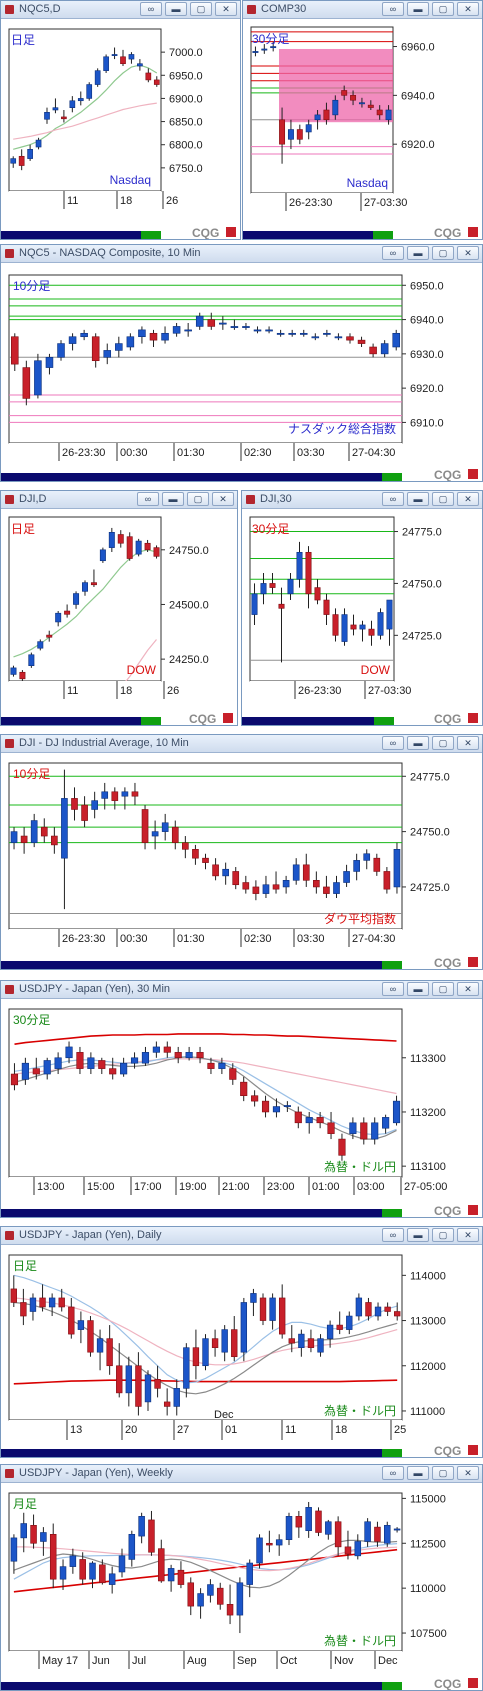  What do you see at coordinates (241, 254) in the screenshot?
I see `nasdaq-10min-titlebar: NQC5 - NASDAQ Composite, 10 Min ∞ ▬ ▢ ✕` at bounding box center [241, 254].